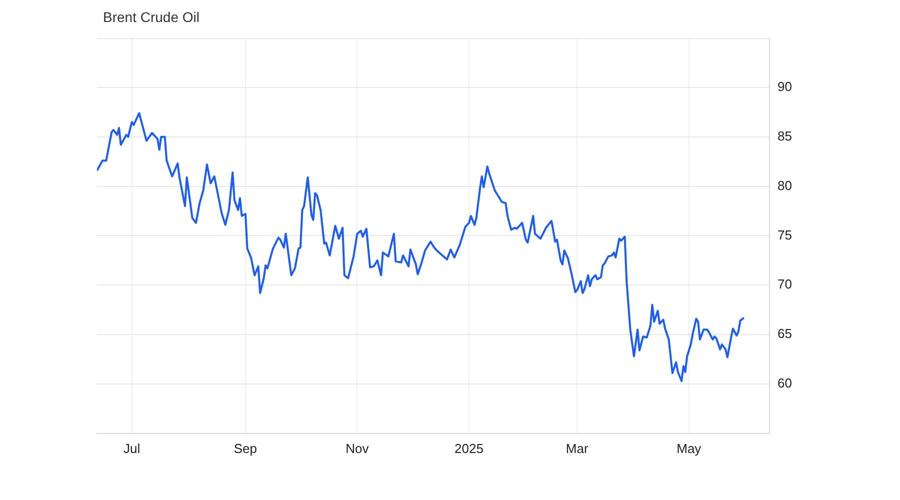  What do you see at coordinates (785, 383) in the screenshot?
I see `y-tick-label: 60` at bounding box center [785, 383].